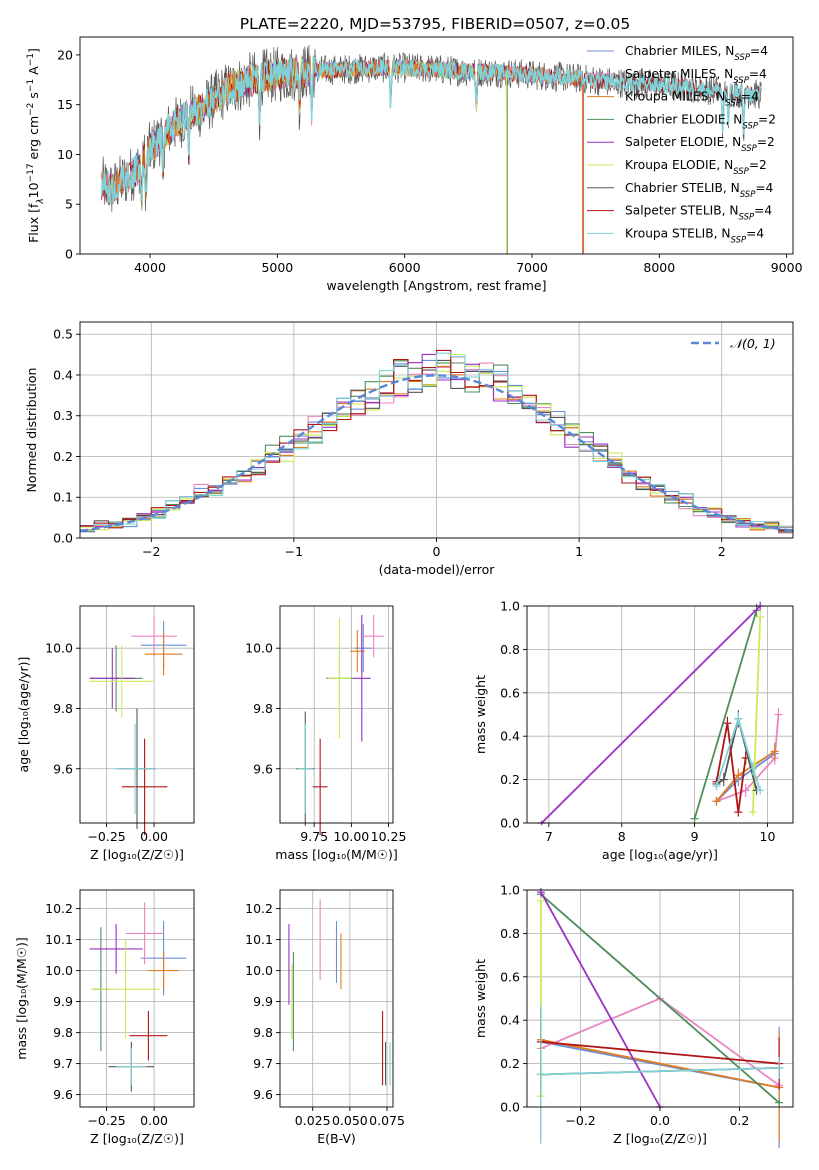  What do you see at coordinates (510, 933) in the screenshot?
I see `y-tick-label: 0.8` at bounding box center [510, 933].